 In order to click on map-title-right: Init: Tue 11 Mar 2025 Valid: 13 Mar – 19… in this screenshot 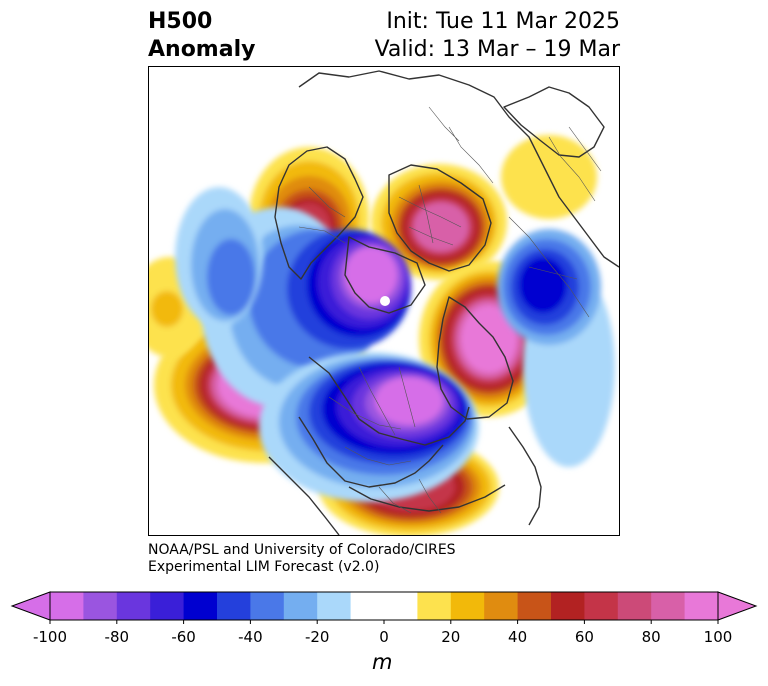, I will do `click(497, 36)`.